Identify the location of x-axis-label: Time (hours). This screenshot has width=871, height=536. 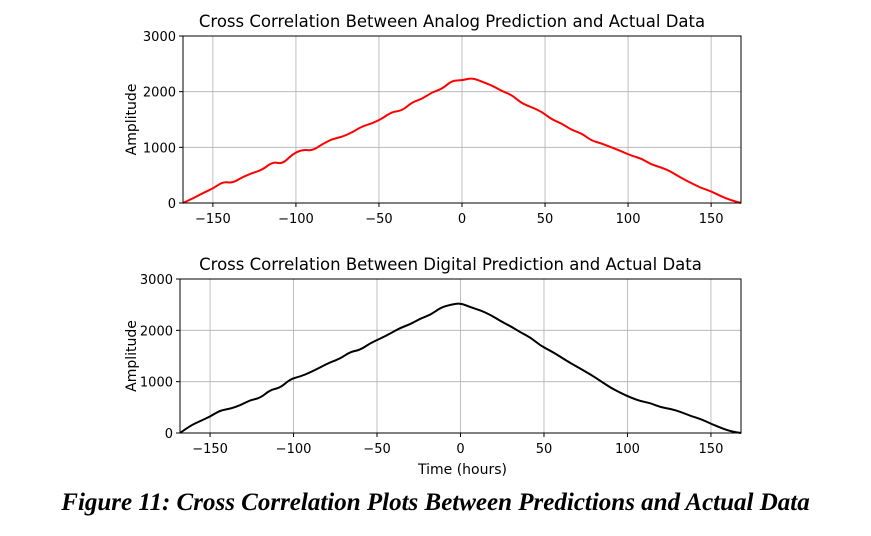
(462, 470).